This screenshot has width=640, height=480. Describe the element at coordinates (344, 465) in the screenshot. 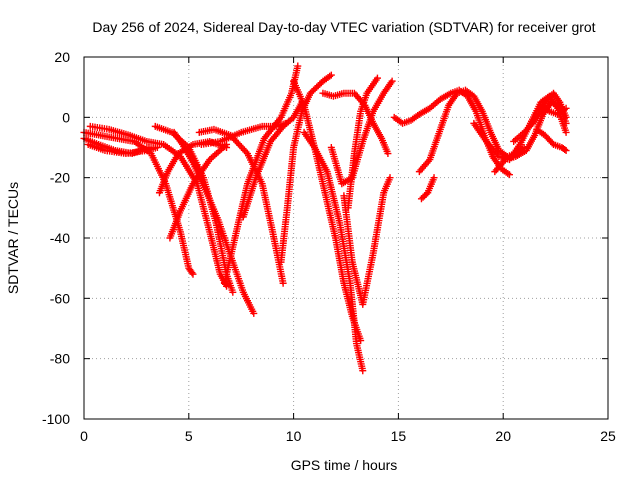

I see `x-axis-label: GPS time / hours` at that location.